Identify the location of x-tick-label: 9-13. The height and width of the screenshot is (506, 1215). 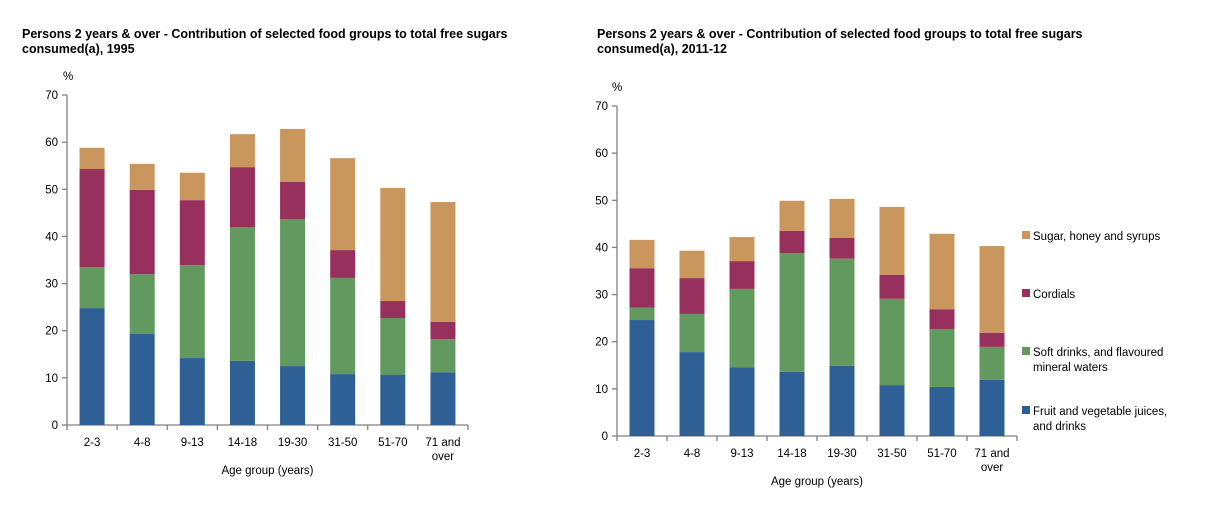
(741, 454).